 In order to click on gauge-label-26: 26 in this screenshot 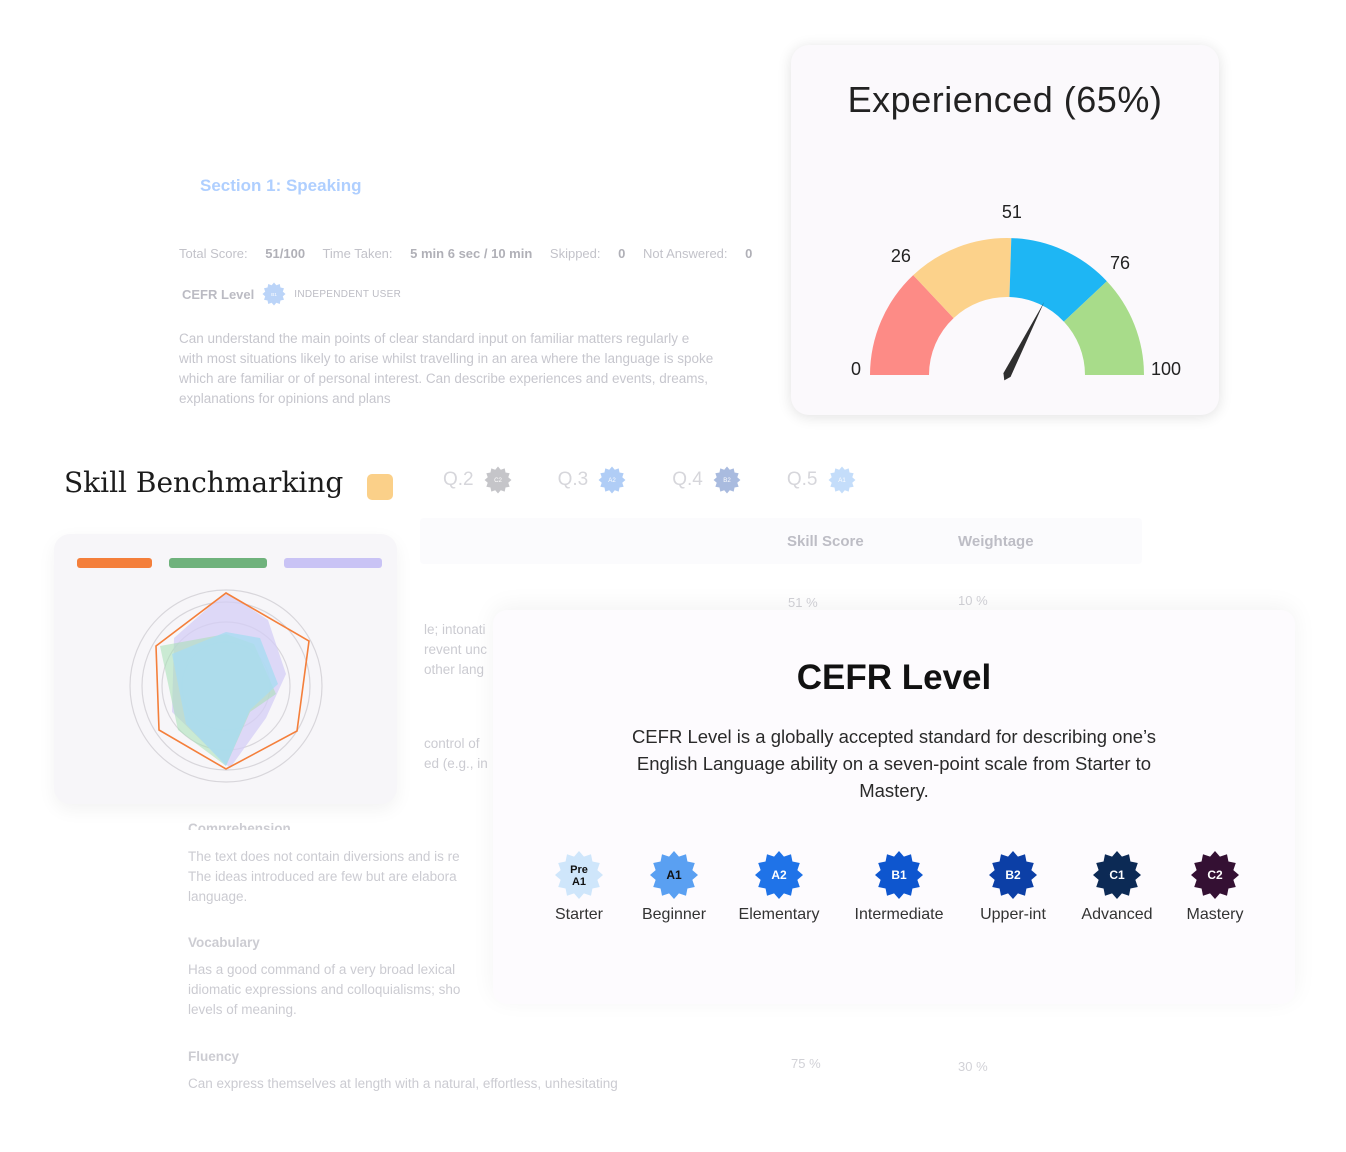, I will do `click(901, 256)`.